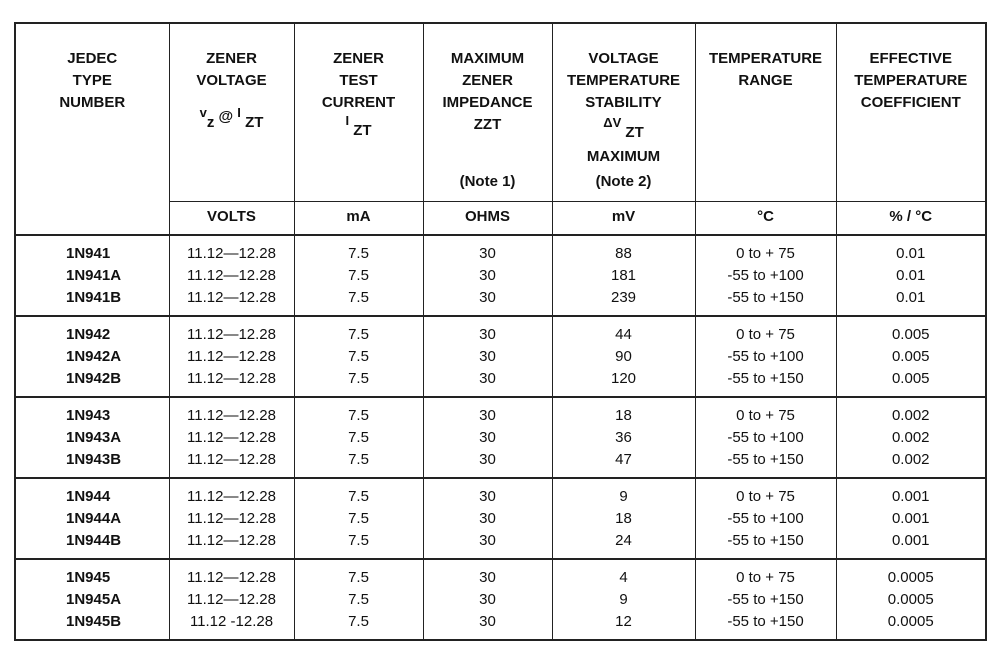 This screenshot has height=648, width=1000. What do you see at coordinates (500, 544) in the screenshot?
I see `table-row: 1N944B 11.12—12.28 7.5 30 24 -55 to +150 0.001` at bounding box center [500, 544].